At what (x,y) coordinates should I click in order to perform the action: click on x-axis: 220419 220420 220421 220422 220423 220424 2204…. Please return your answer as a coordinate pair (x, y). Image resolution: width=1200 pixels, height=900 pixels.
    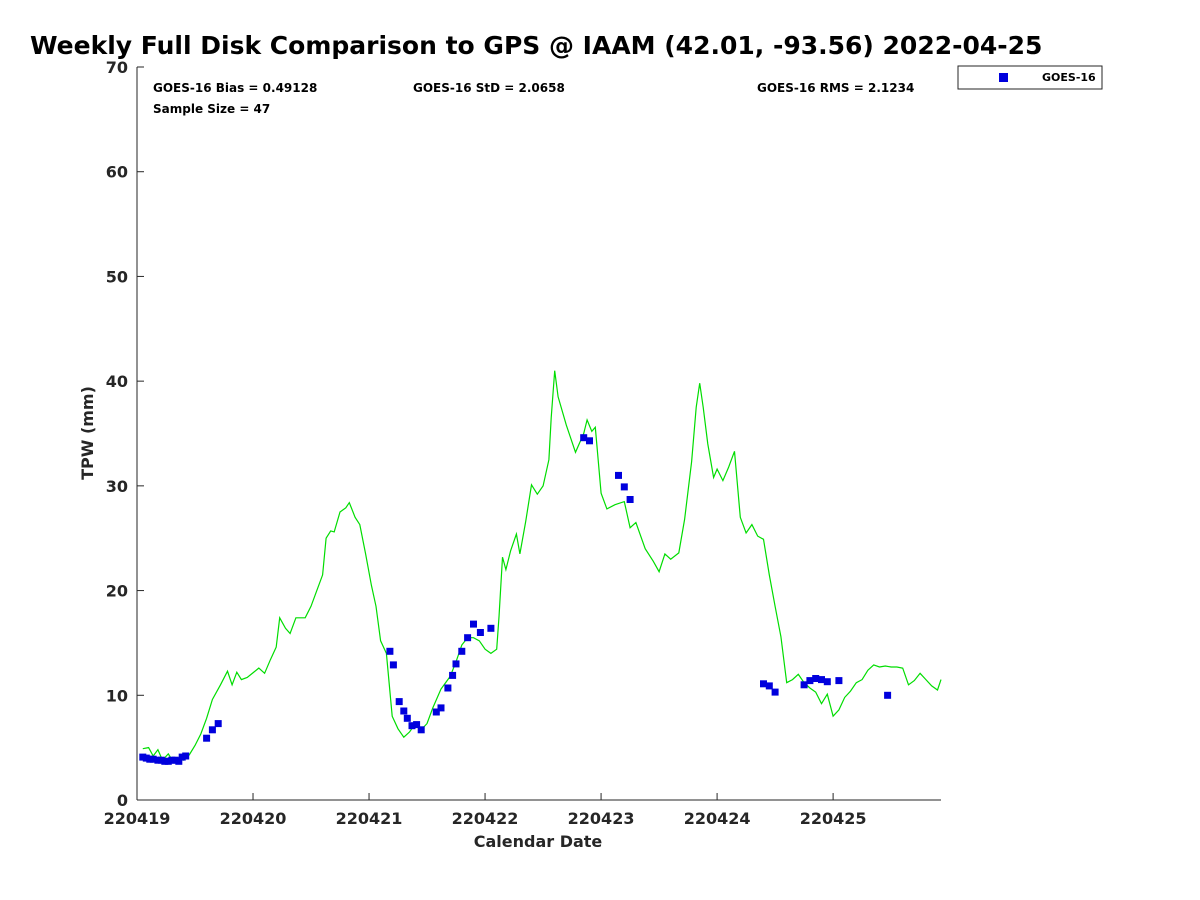
    Looking at the image, I should click on (485, 810).